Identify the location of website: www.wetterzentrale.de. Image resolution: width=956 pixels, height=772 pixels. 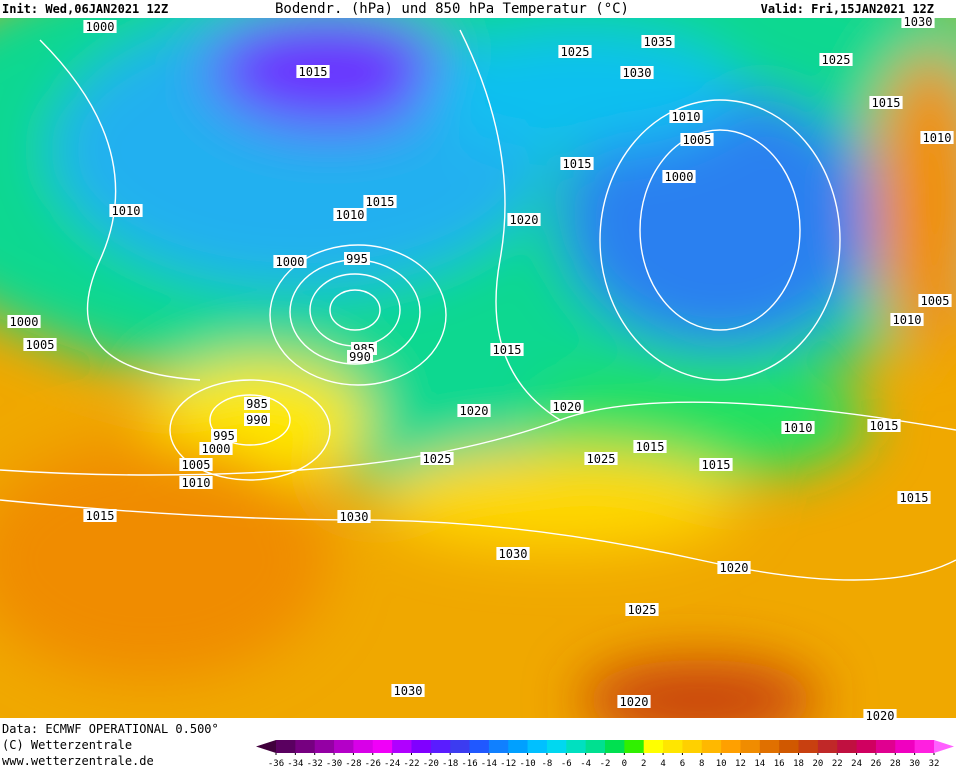
(78, 761).